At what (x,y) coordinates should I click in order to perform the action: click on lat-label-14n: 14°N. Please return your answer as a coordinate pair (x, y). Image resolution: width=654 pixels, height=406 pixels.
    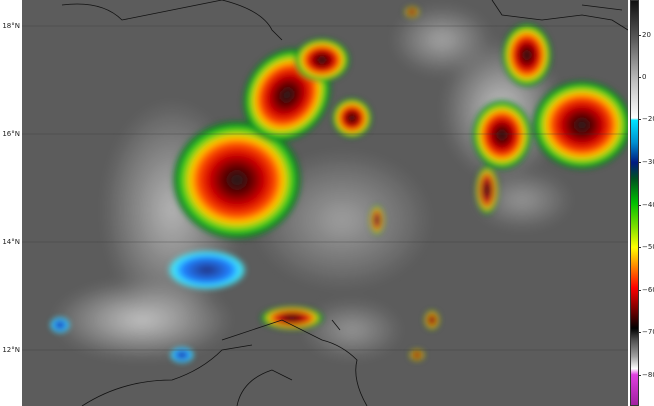
    Looking at the image, I should click on (11, 242).